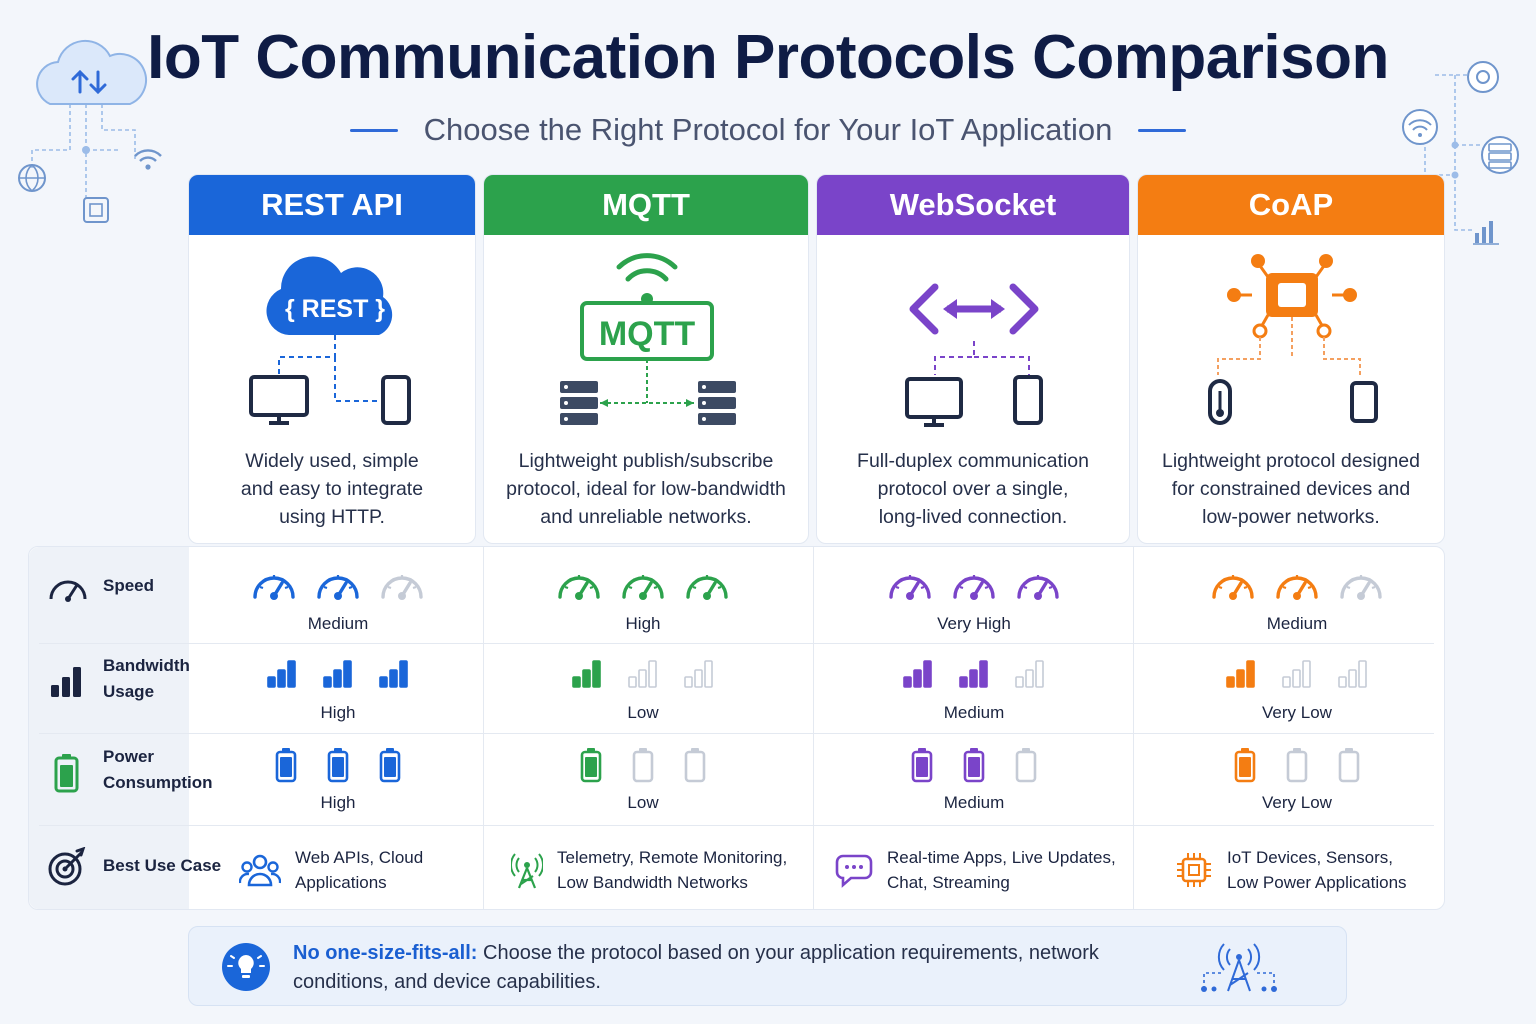 Image resolution: width=1536 pixels, height=1024 pixels. What do you see at coordinates (1194, 870) in the screenshot?
I see `chip-icon` at bounding box center [1194, 870].